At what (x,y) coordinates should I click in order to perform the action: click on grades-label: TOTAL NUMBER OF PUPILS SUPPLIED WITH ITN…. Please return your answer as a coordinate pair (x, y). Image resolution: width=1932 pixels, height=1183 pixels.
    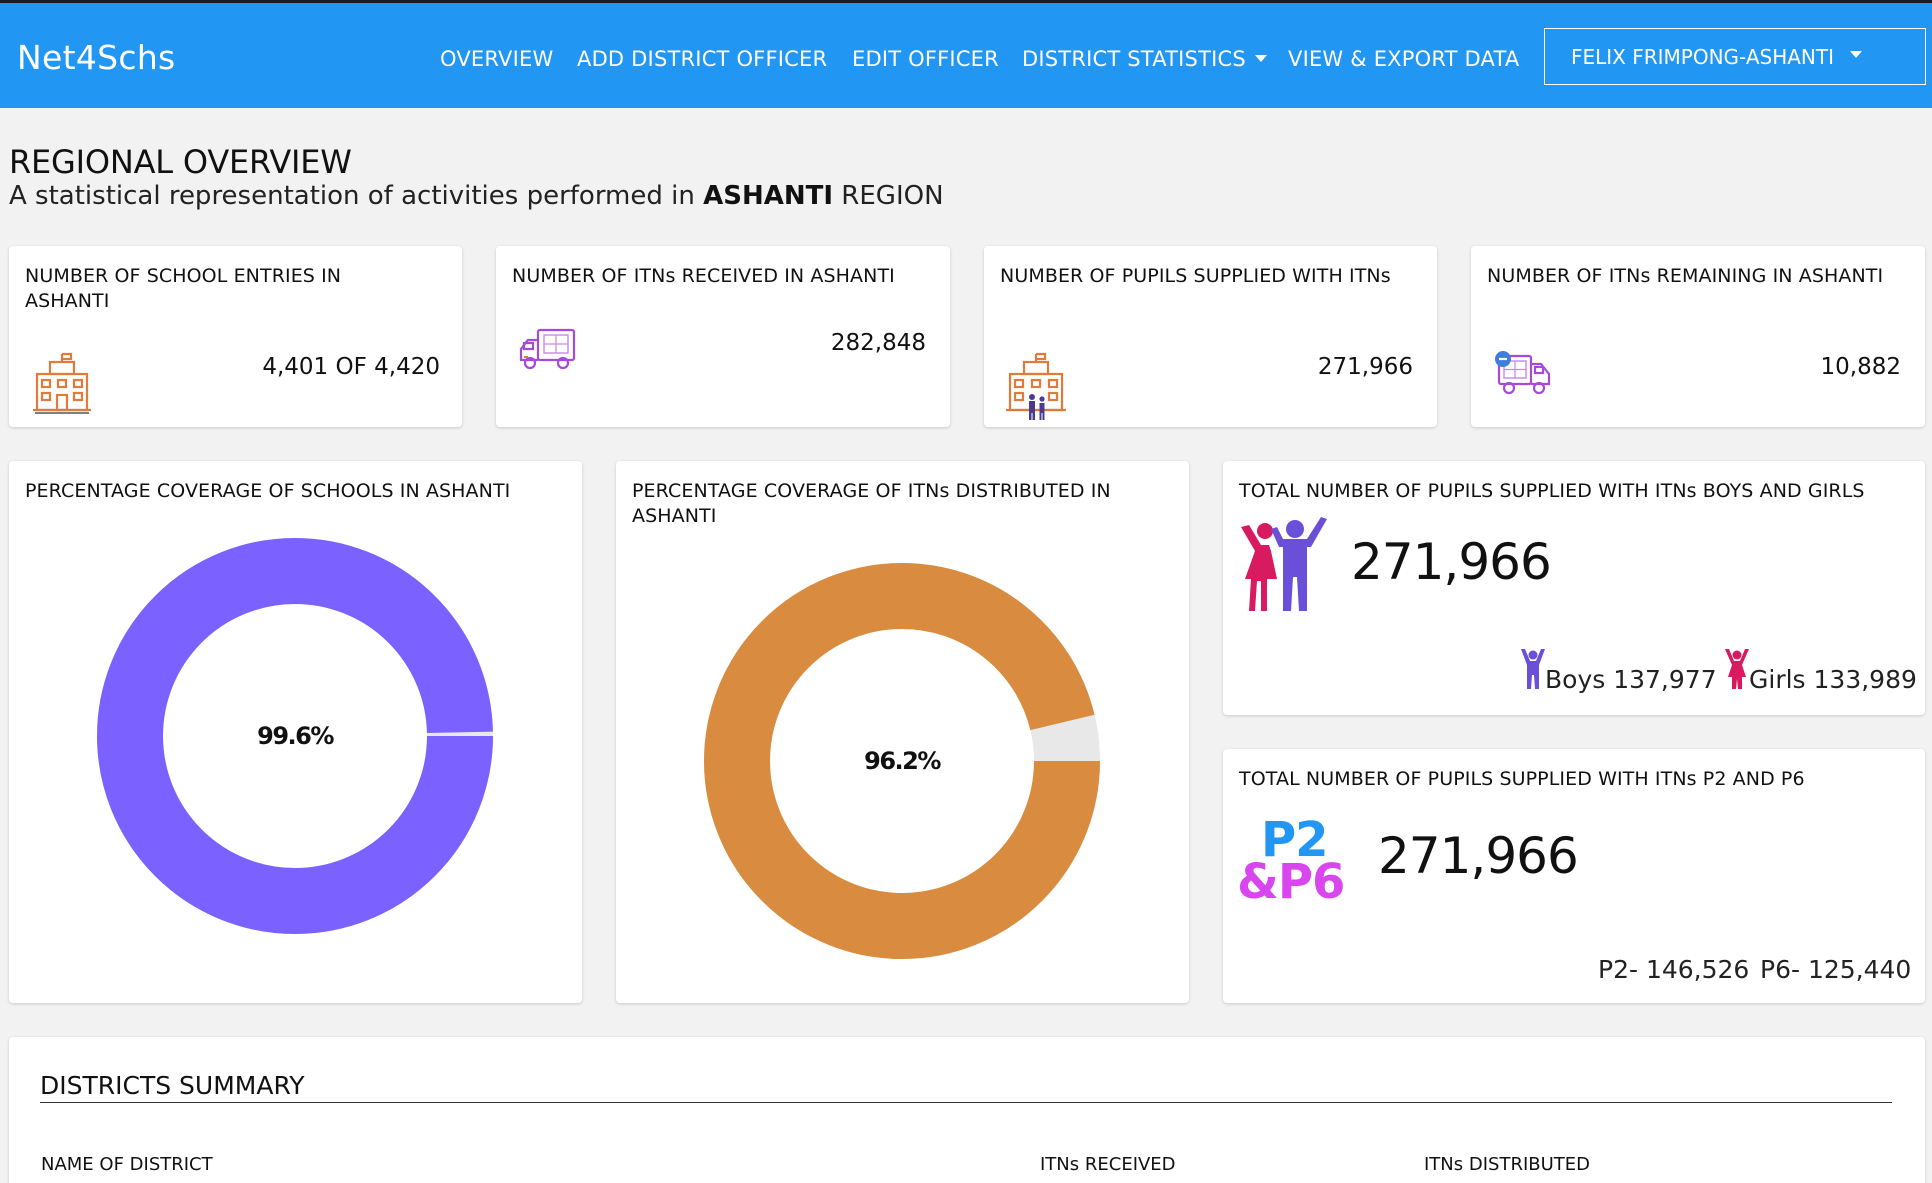
    Looking at the image, I should click on (1522, 779).